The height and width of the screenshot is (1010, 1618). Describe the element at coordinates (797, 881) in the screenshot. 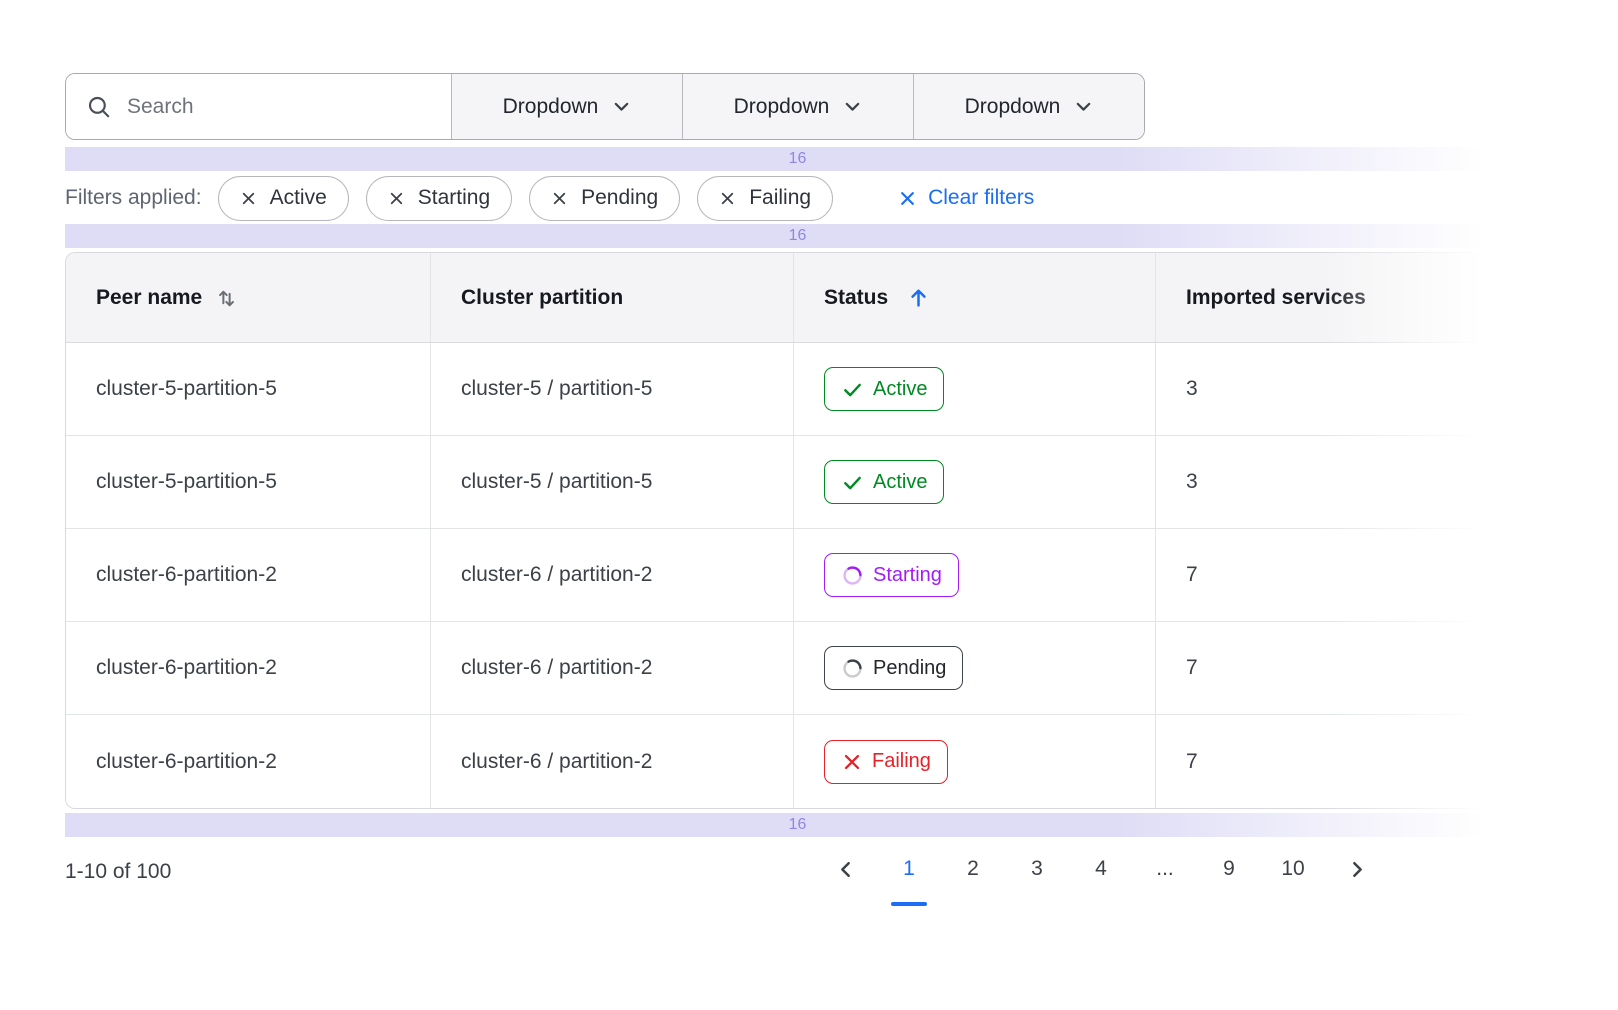

I see `pagination-row: 1-10 of 100 1 2 3 4 ... 9` at that location.